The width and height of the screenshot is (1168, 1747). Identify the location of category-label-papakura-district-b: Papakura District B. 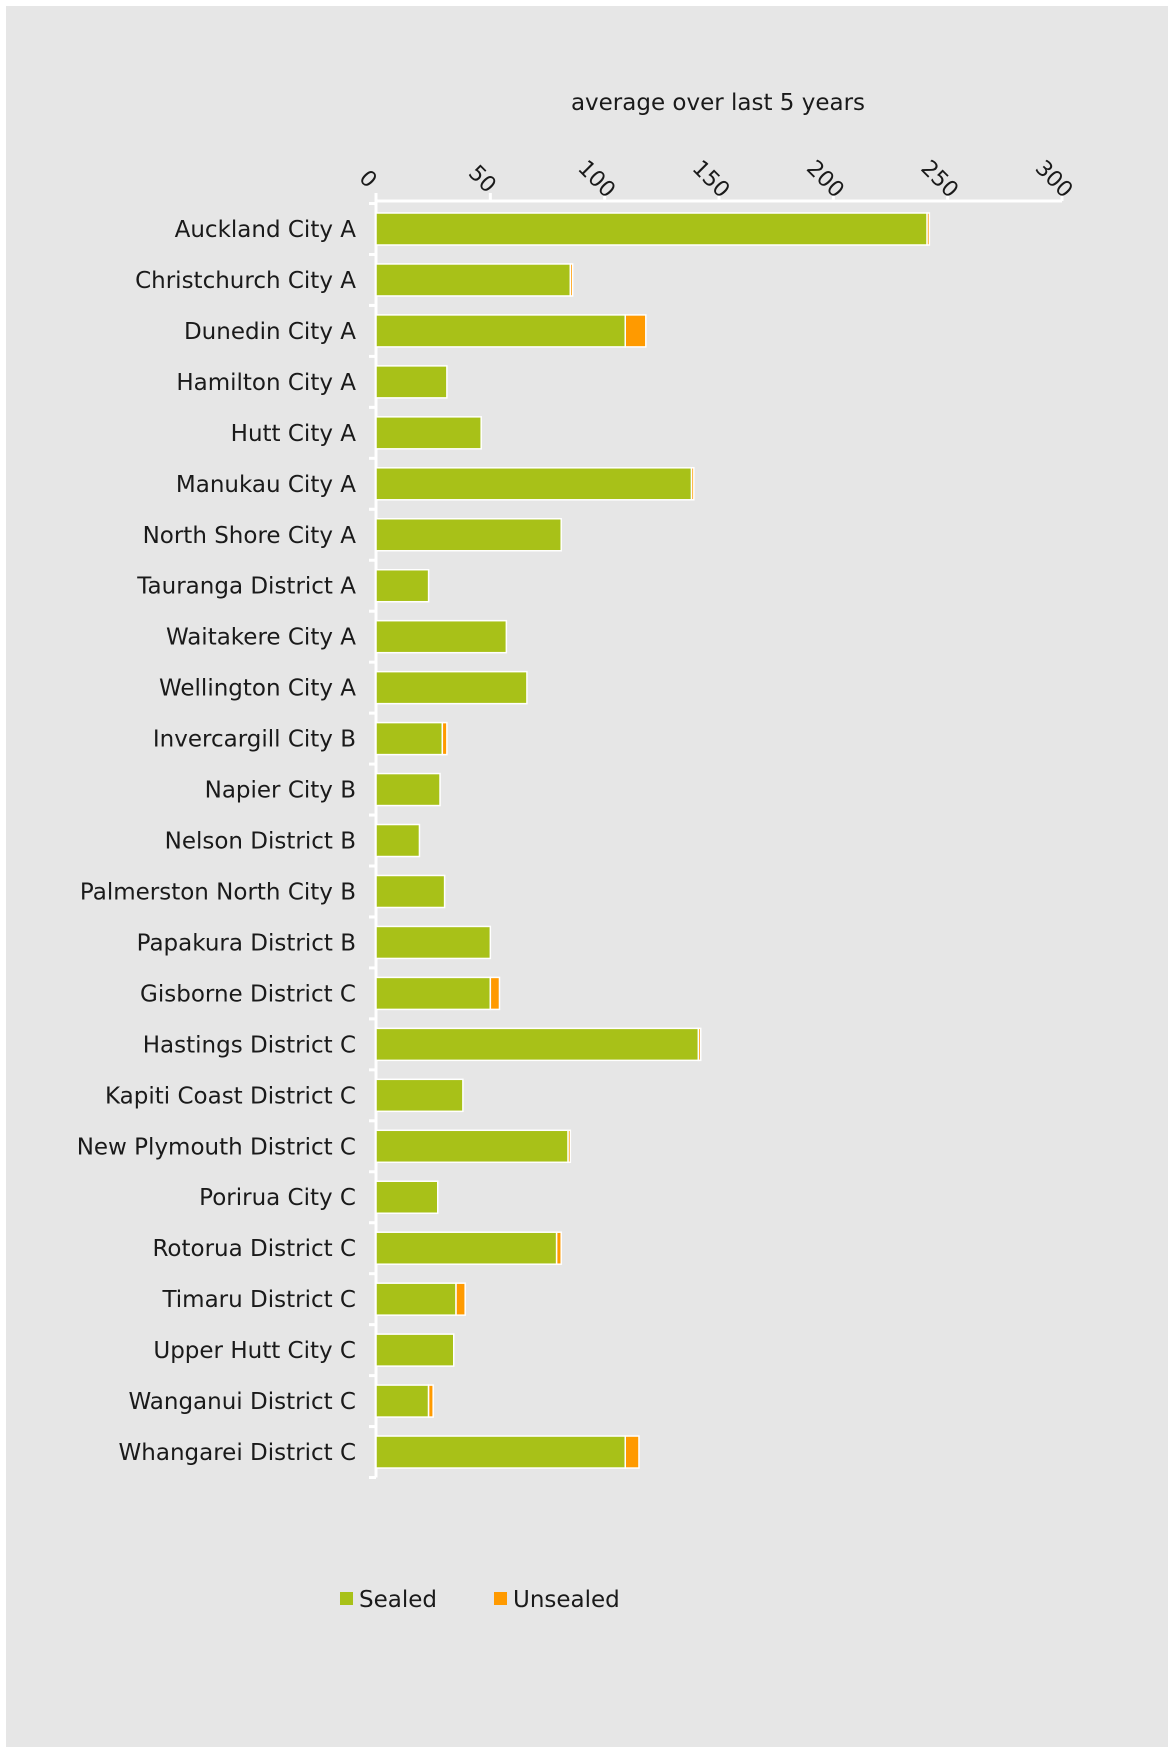
(246, 943).